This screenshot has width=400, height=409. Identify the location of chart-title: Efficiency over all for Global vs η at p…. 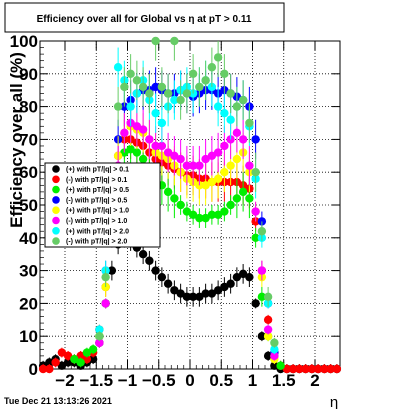
(144, 19).